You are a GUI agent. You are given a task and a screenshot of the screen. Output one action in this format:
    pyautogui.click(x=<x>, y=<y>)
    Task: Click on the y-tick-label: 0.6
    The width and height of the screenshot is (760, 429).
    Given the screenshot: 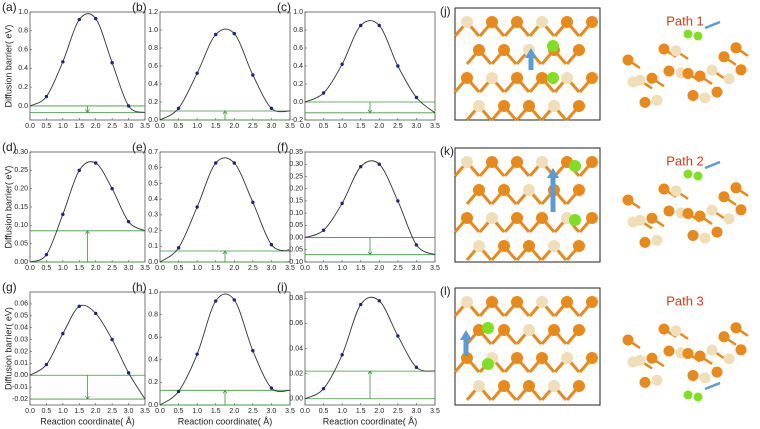 What is the action you would take?
    pyautogui.click(x=153, y=337)
    